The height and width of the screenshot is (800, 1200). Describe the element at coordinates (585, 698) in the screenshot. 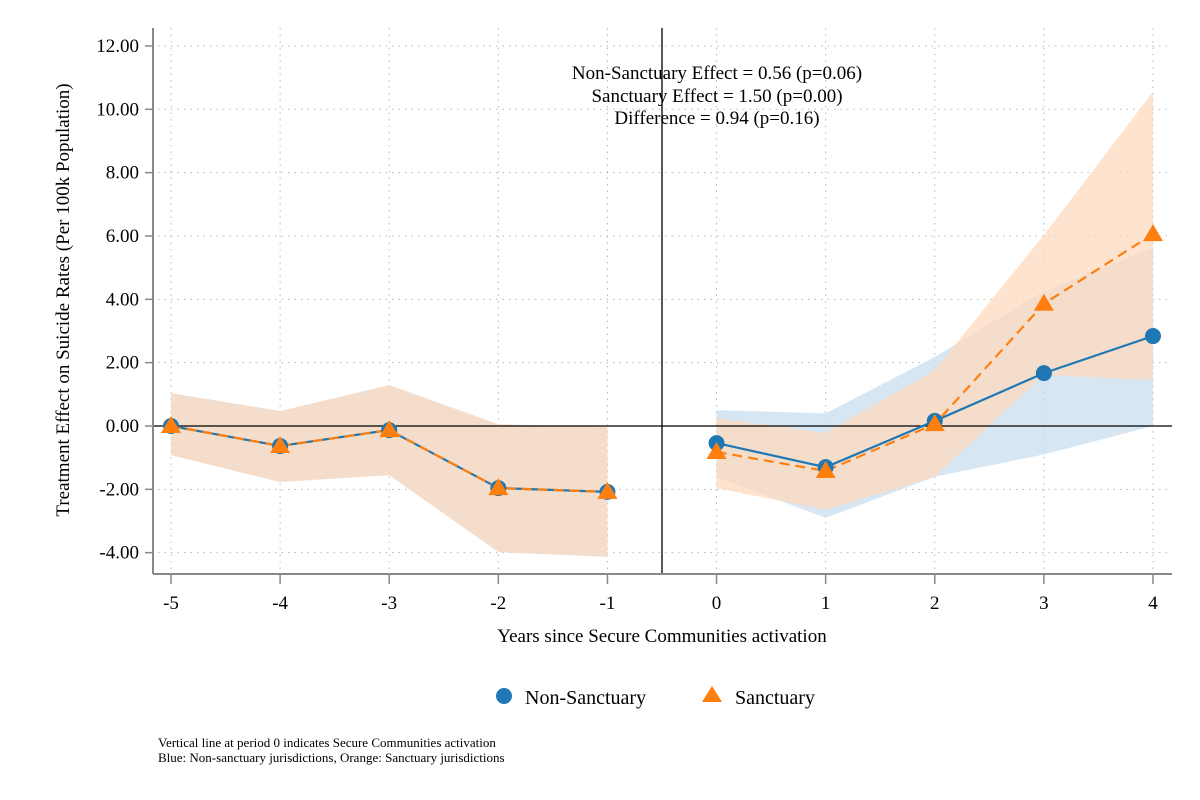

I see `legend-label-non-sanctuary: Non-Sanctuary` at that location.